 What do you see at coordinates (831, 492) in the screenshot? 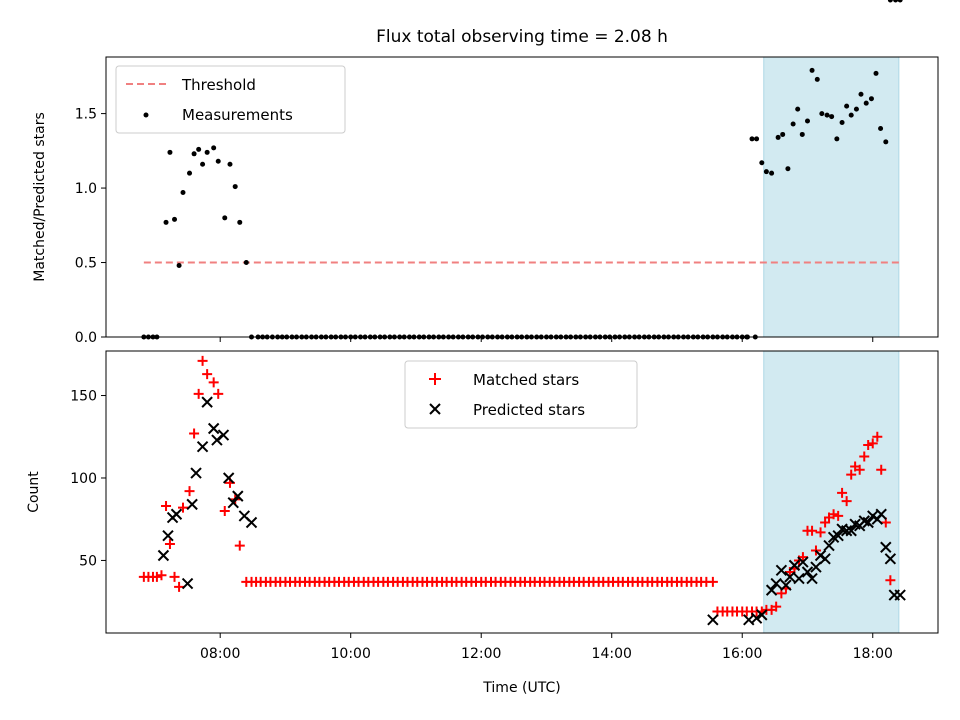
I see `bottom-observing-span` at bounding box center [831, 492].